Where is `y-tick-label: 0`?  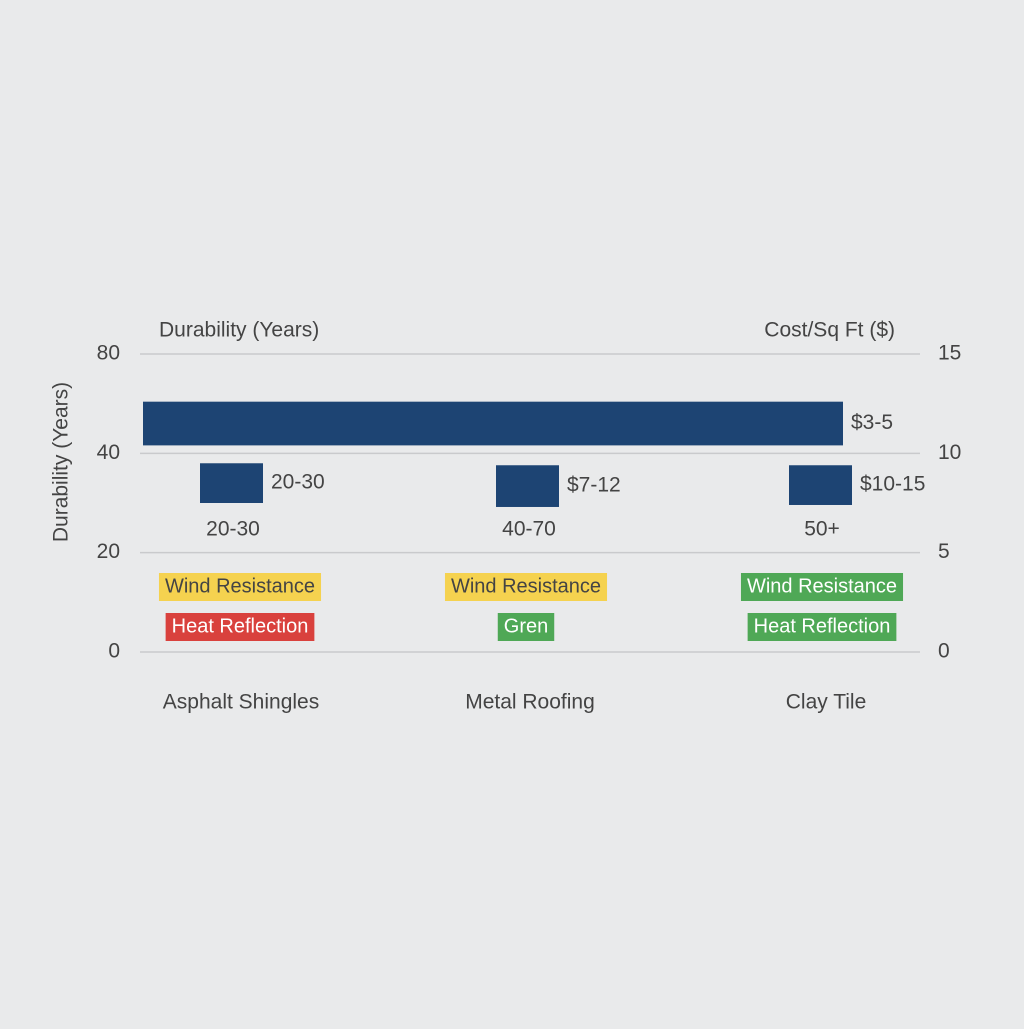
y-tick-label: 0 is located at coordinates (114, 651).